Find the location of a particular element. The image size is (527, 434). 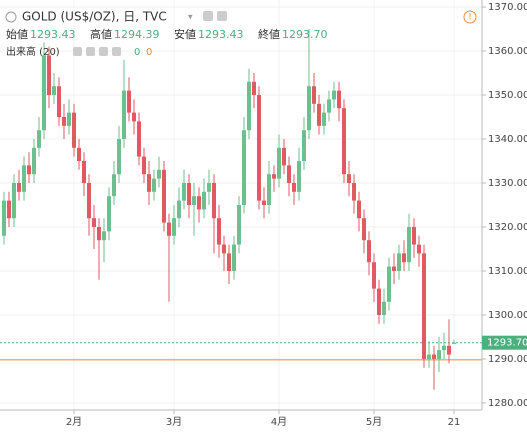

x-tick-label: 5月 is located at coordinates (374, 422).